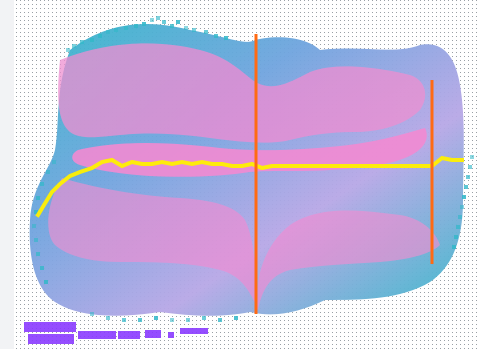 The image size is (477, 349). Describe the element at coordinates (7, 174) in the screenshot. I see `left-margin-strip` at that location.